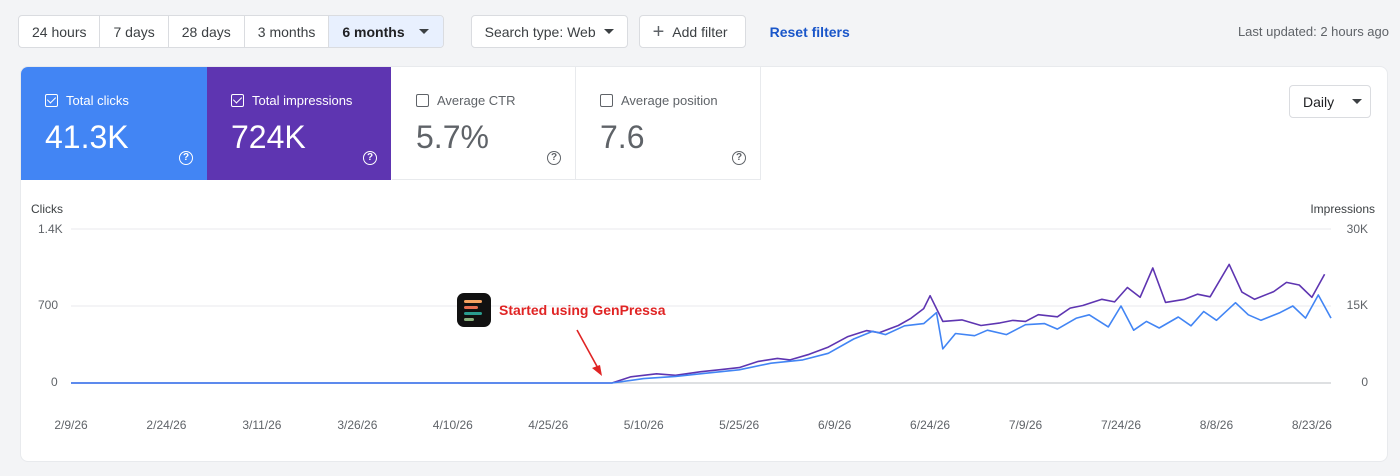  I want to click on metric-average-ctr-header: Average CTR, so click(466, 100).